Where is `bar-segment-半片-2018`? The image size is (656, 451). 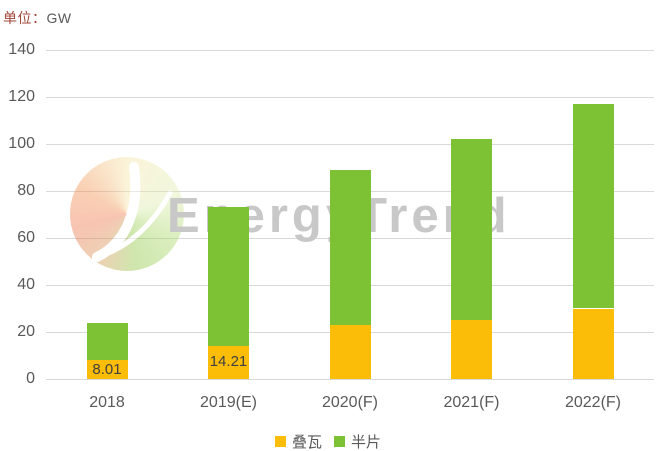 bar-segment-半片-2018 is located at coordinates (107, 341).